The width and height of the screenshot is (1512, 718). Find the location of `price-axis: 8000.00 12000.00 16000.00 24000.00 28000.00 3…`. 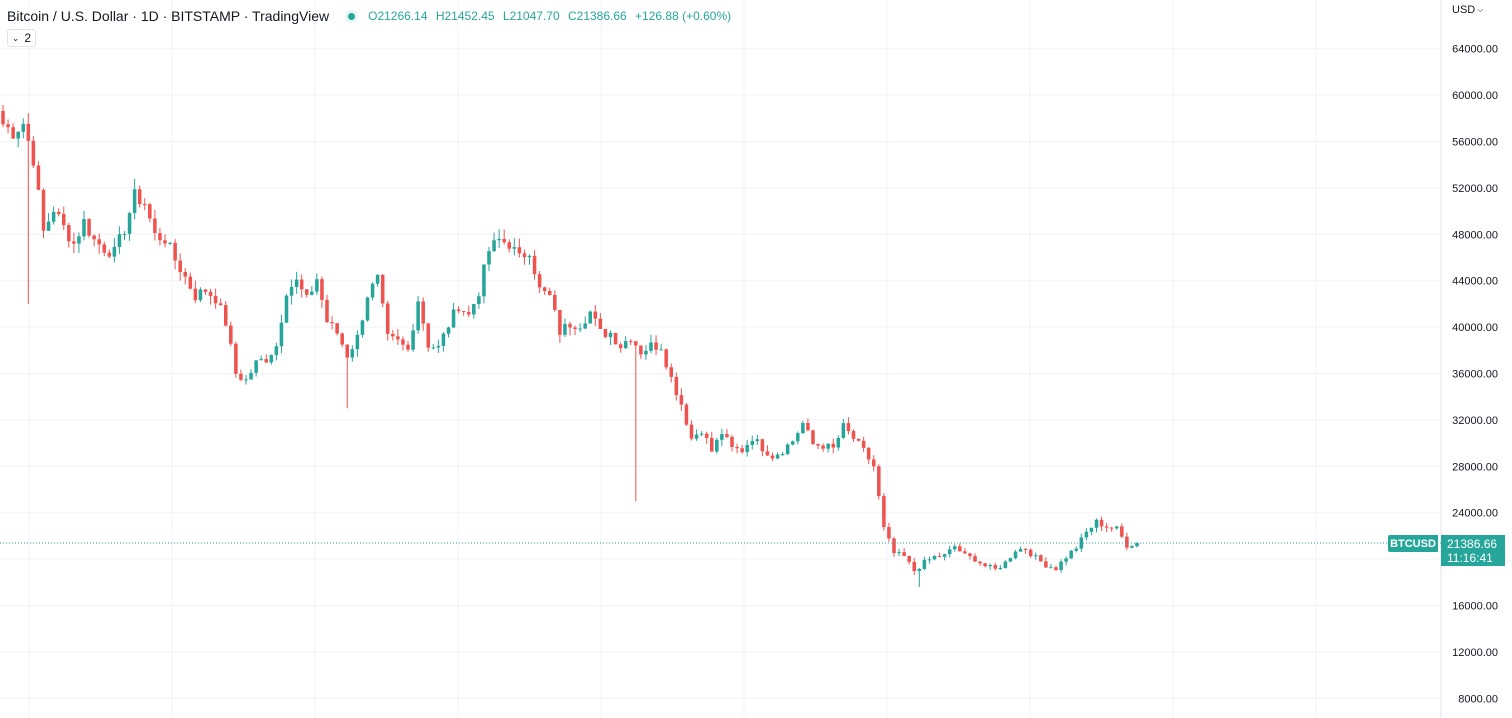

price-axis: 8000.00 12000.00 16000.00 24000.00 28000.00 3… is located at coordinates (1475, 375).